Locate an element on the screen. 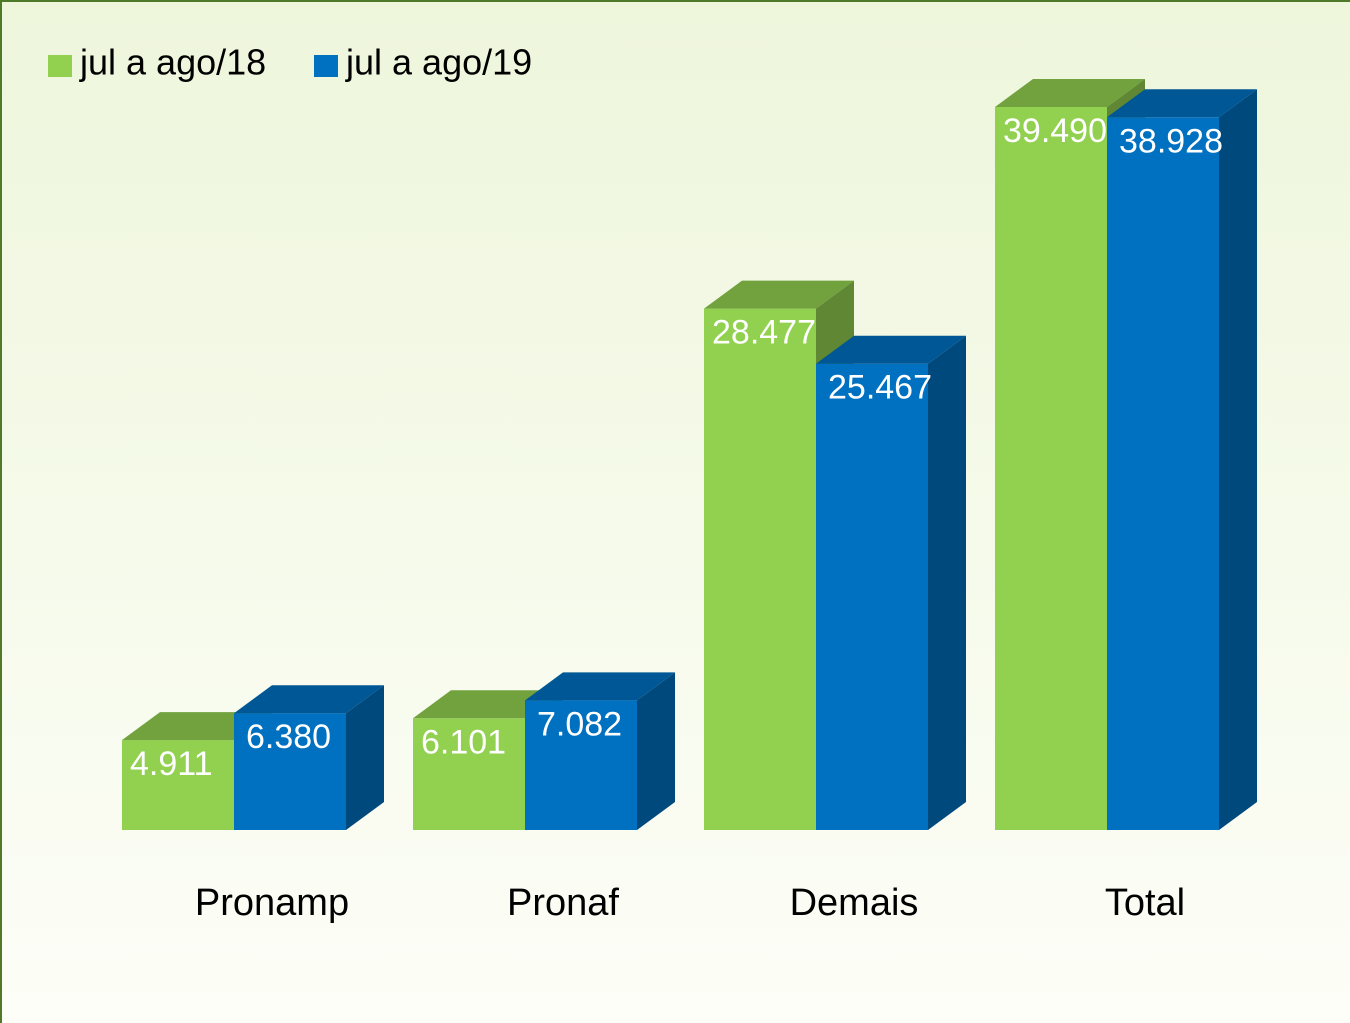 The height and width of the screenshot is (1023, 1350). x-tick-label: Demais is located at coordinates (854, 903).